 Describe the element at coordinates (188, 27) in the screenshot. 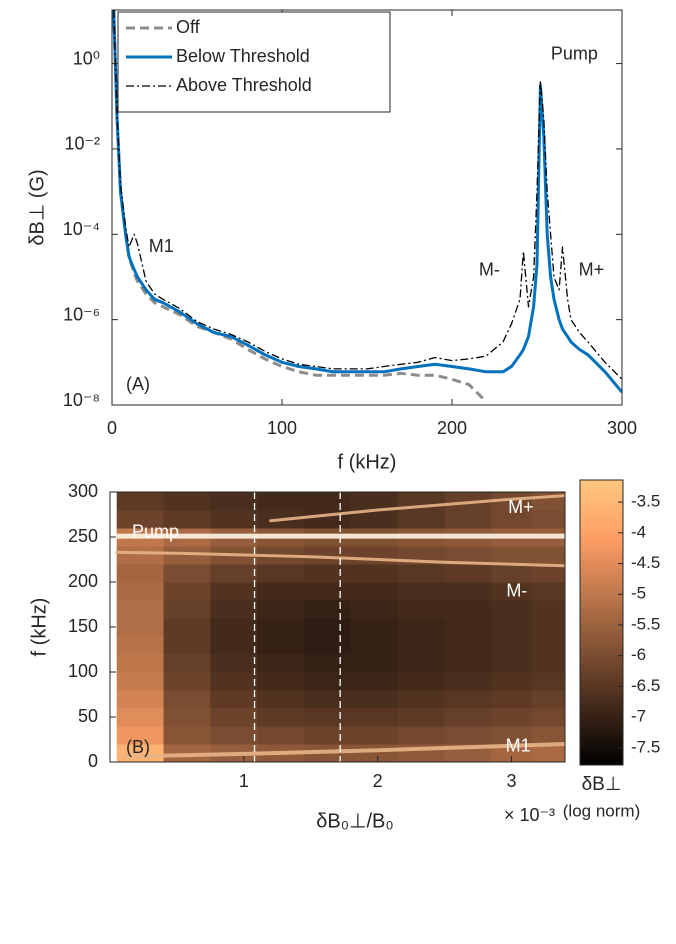

I see `legend-label: Off` at that location.